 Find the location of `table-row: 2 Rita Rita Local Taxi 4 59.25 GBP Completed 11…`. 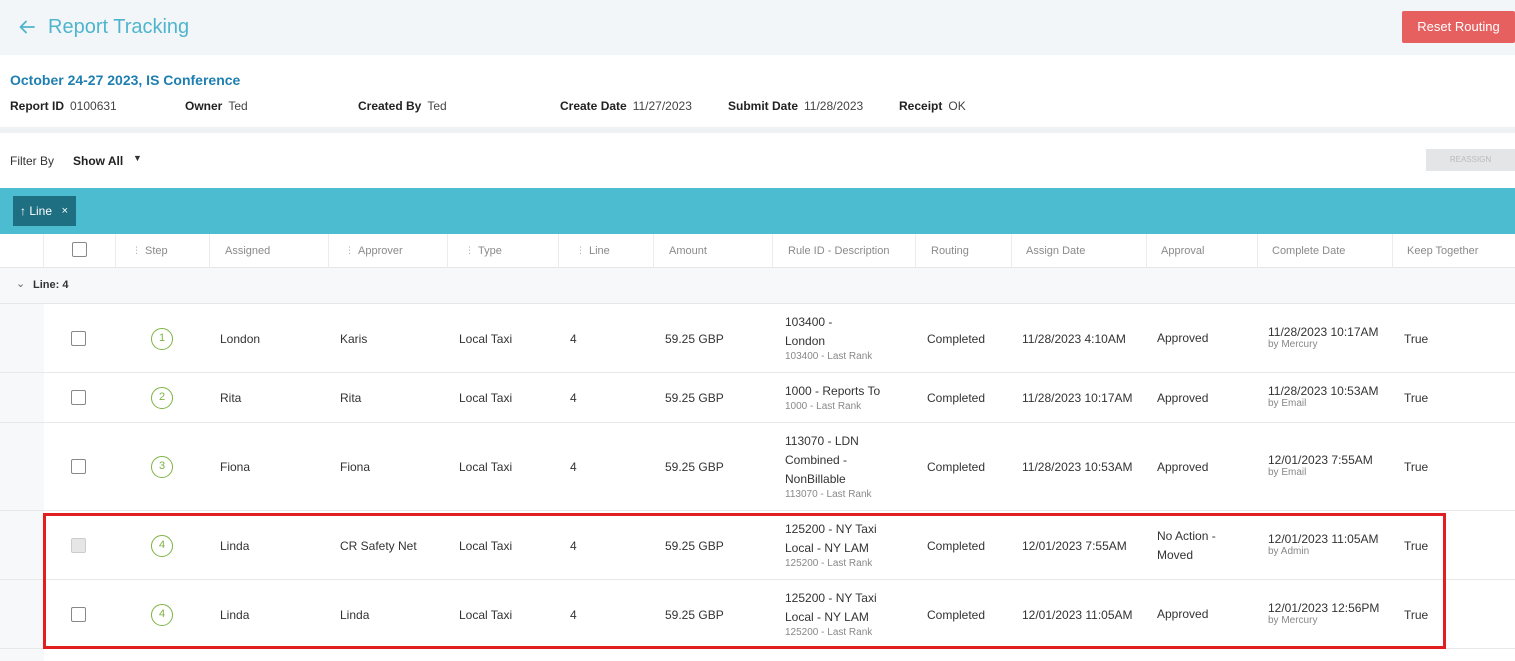

table-row: 2 Rita Rita Local Taxi 4 59.25 GBP Completed 11… is located at coordinates (757, 398).